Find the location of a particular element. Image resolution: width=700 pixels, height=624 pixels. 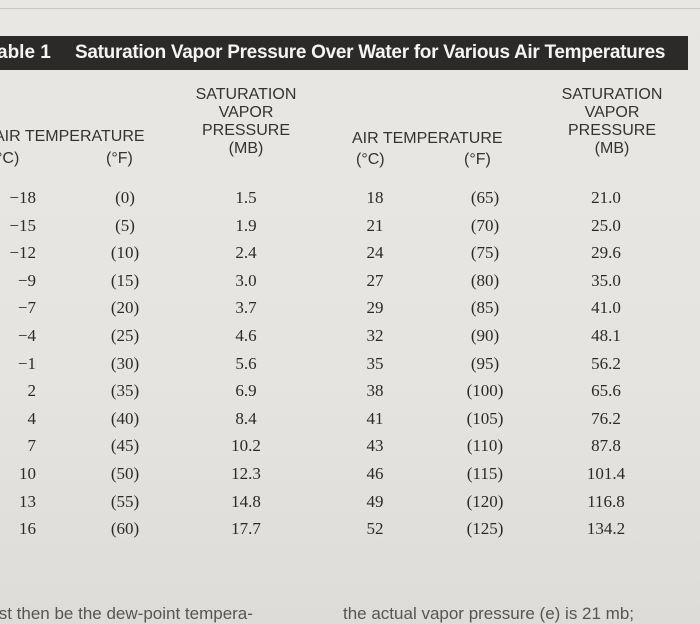

table-cell-mb: 65.6 is located at coordinates (606, 391).